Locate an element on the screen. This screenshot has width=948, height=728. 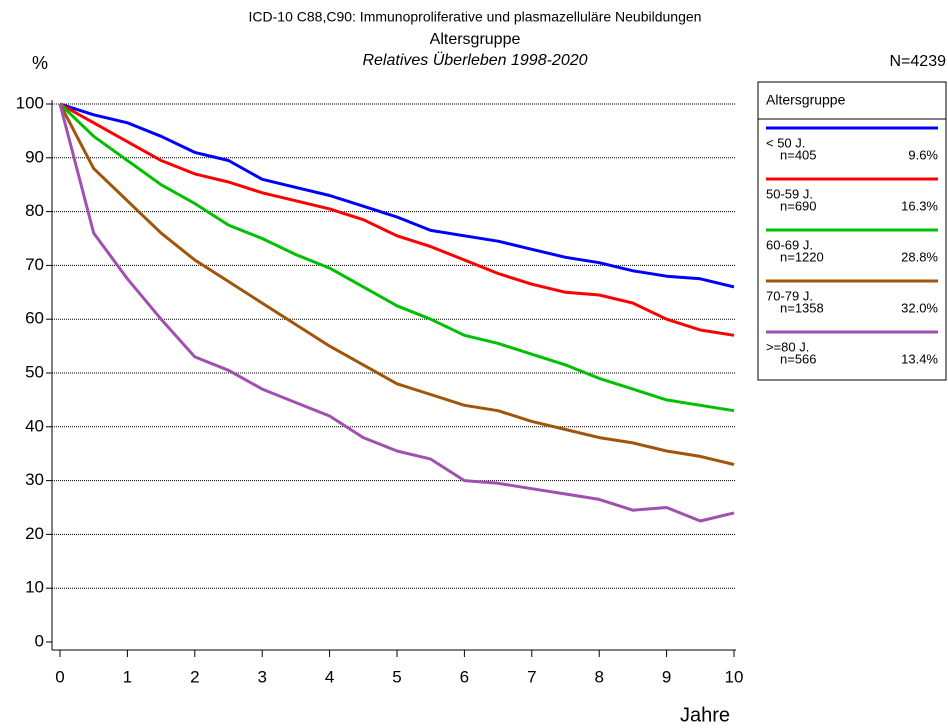
y-tick-label: 40 is located at coordinates (34, 425).